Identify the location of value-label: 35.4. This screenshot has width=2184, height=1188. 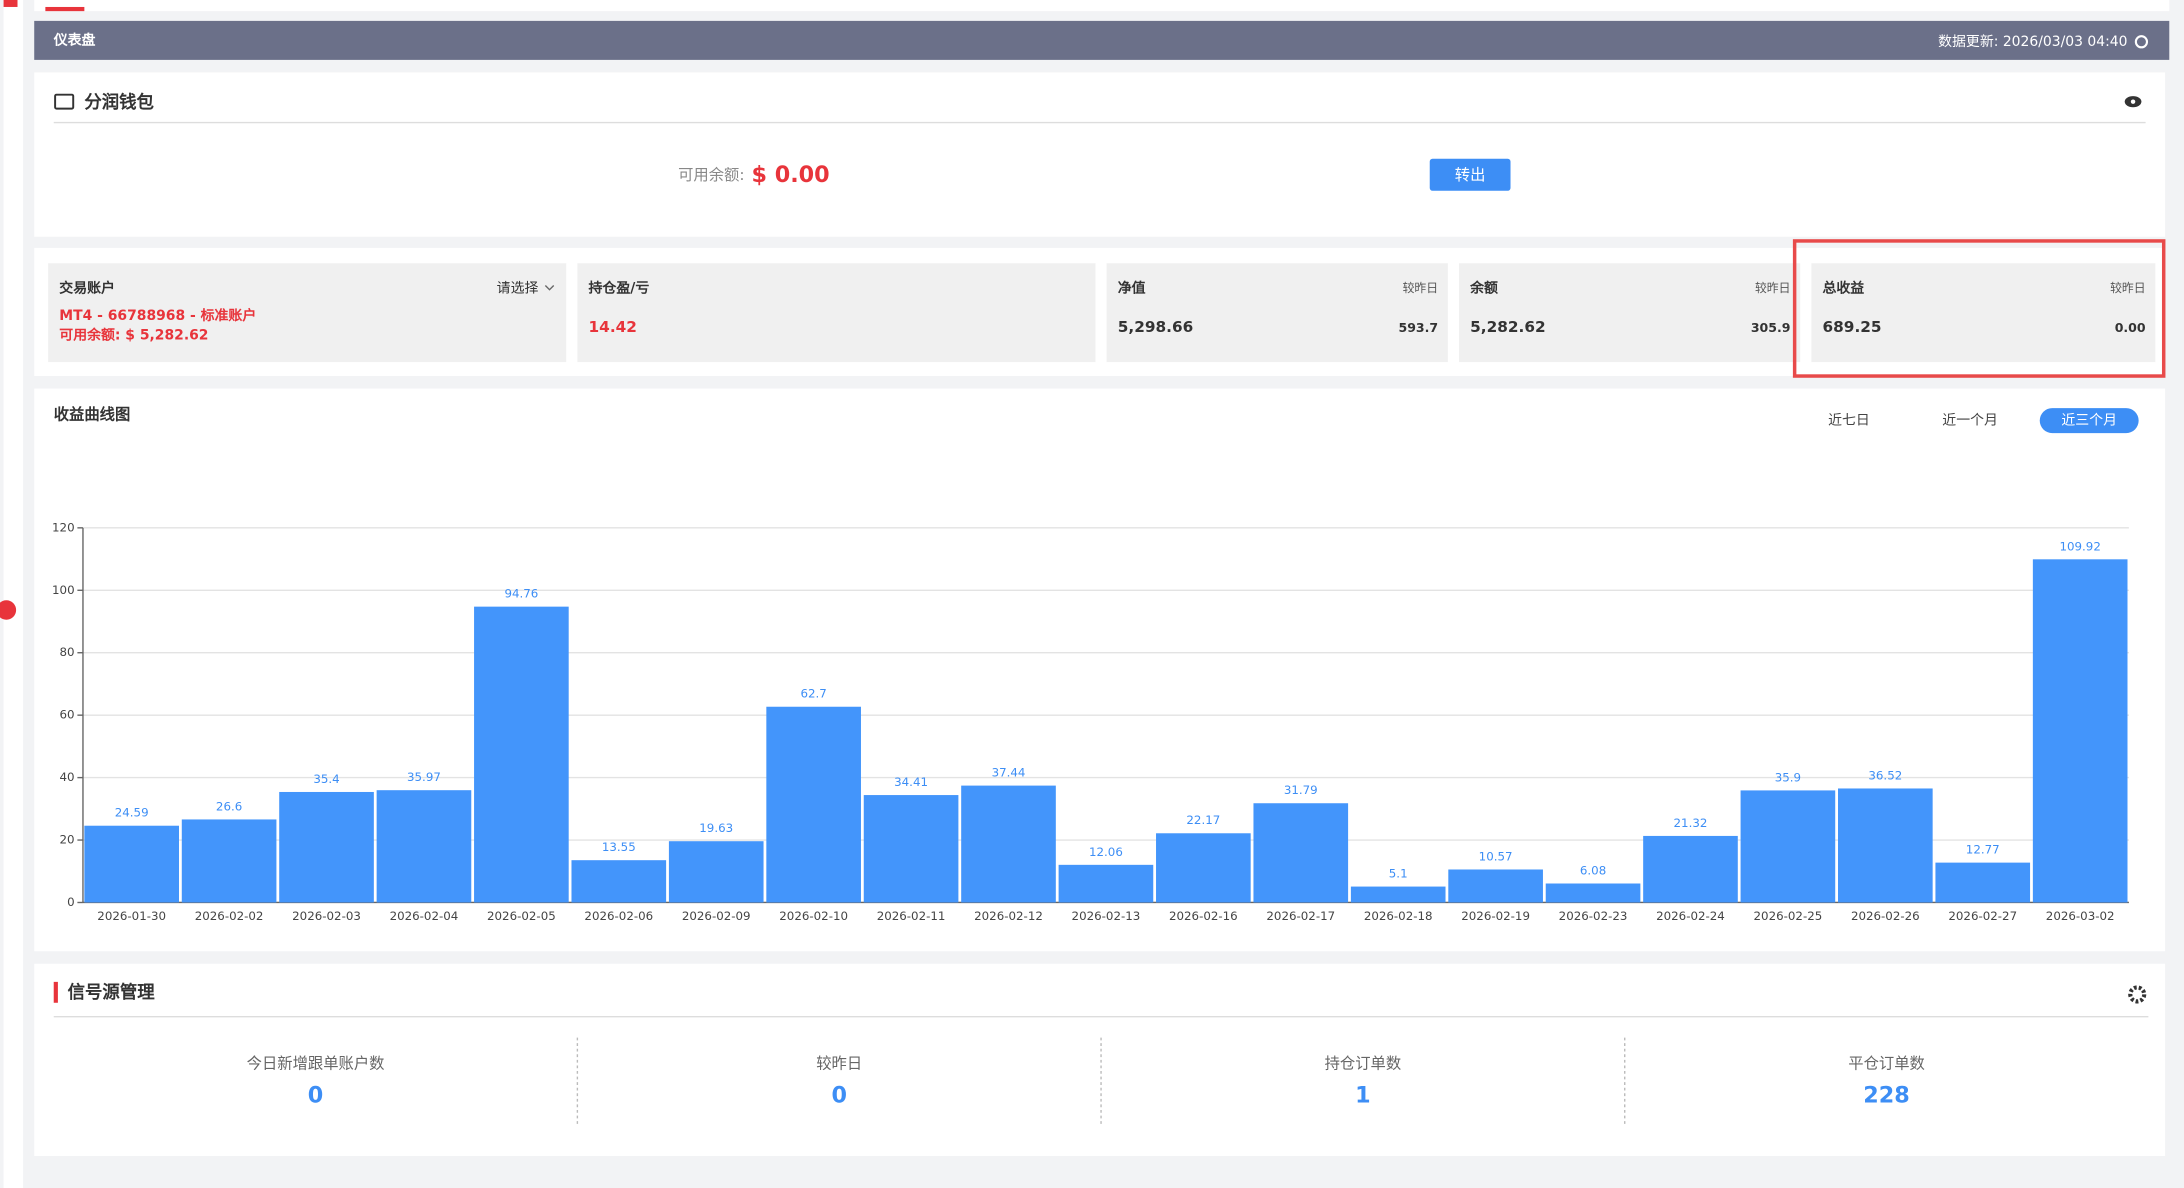
(326, 779).